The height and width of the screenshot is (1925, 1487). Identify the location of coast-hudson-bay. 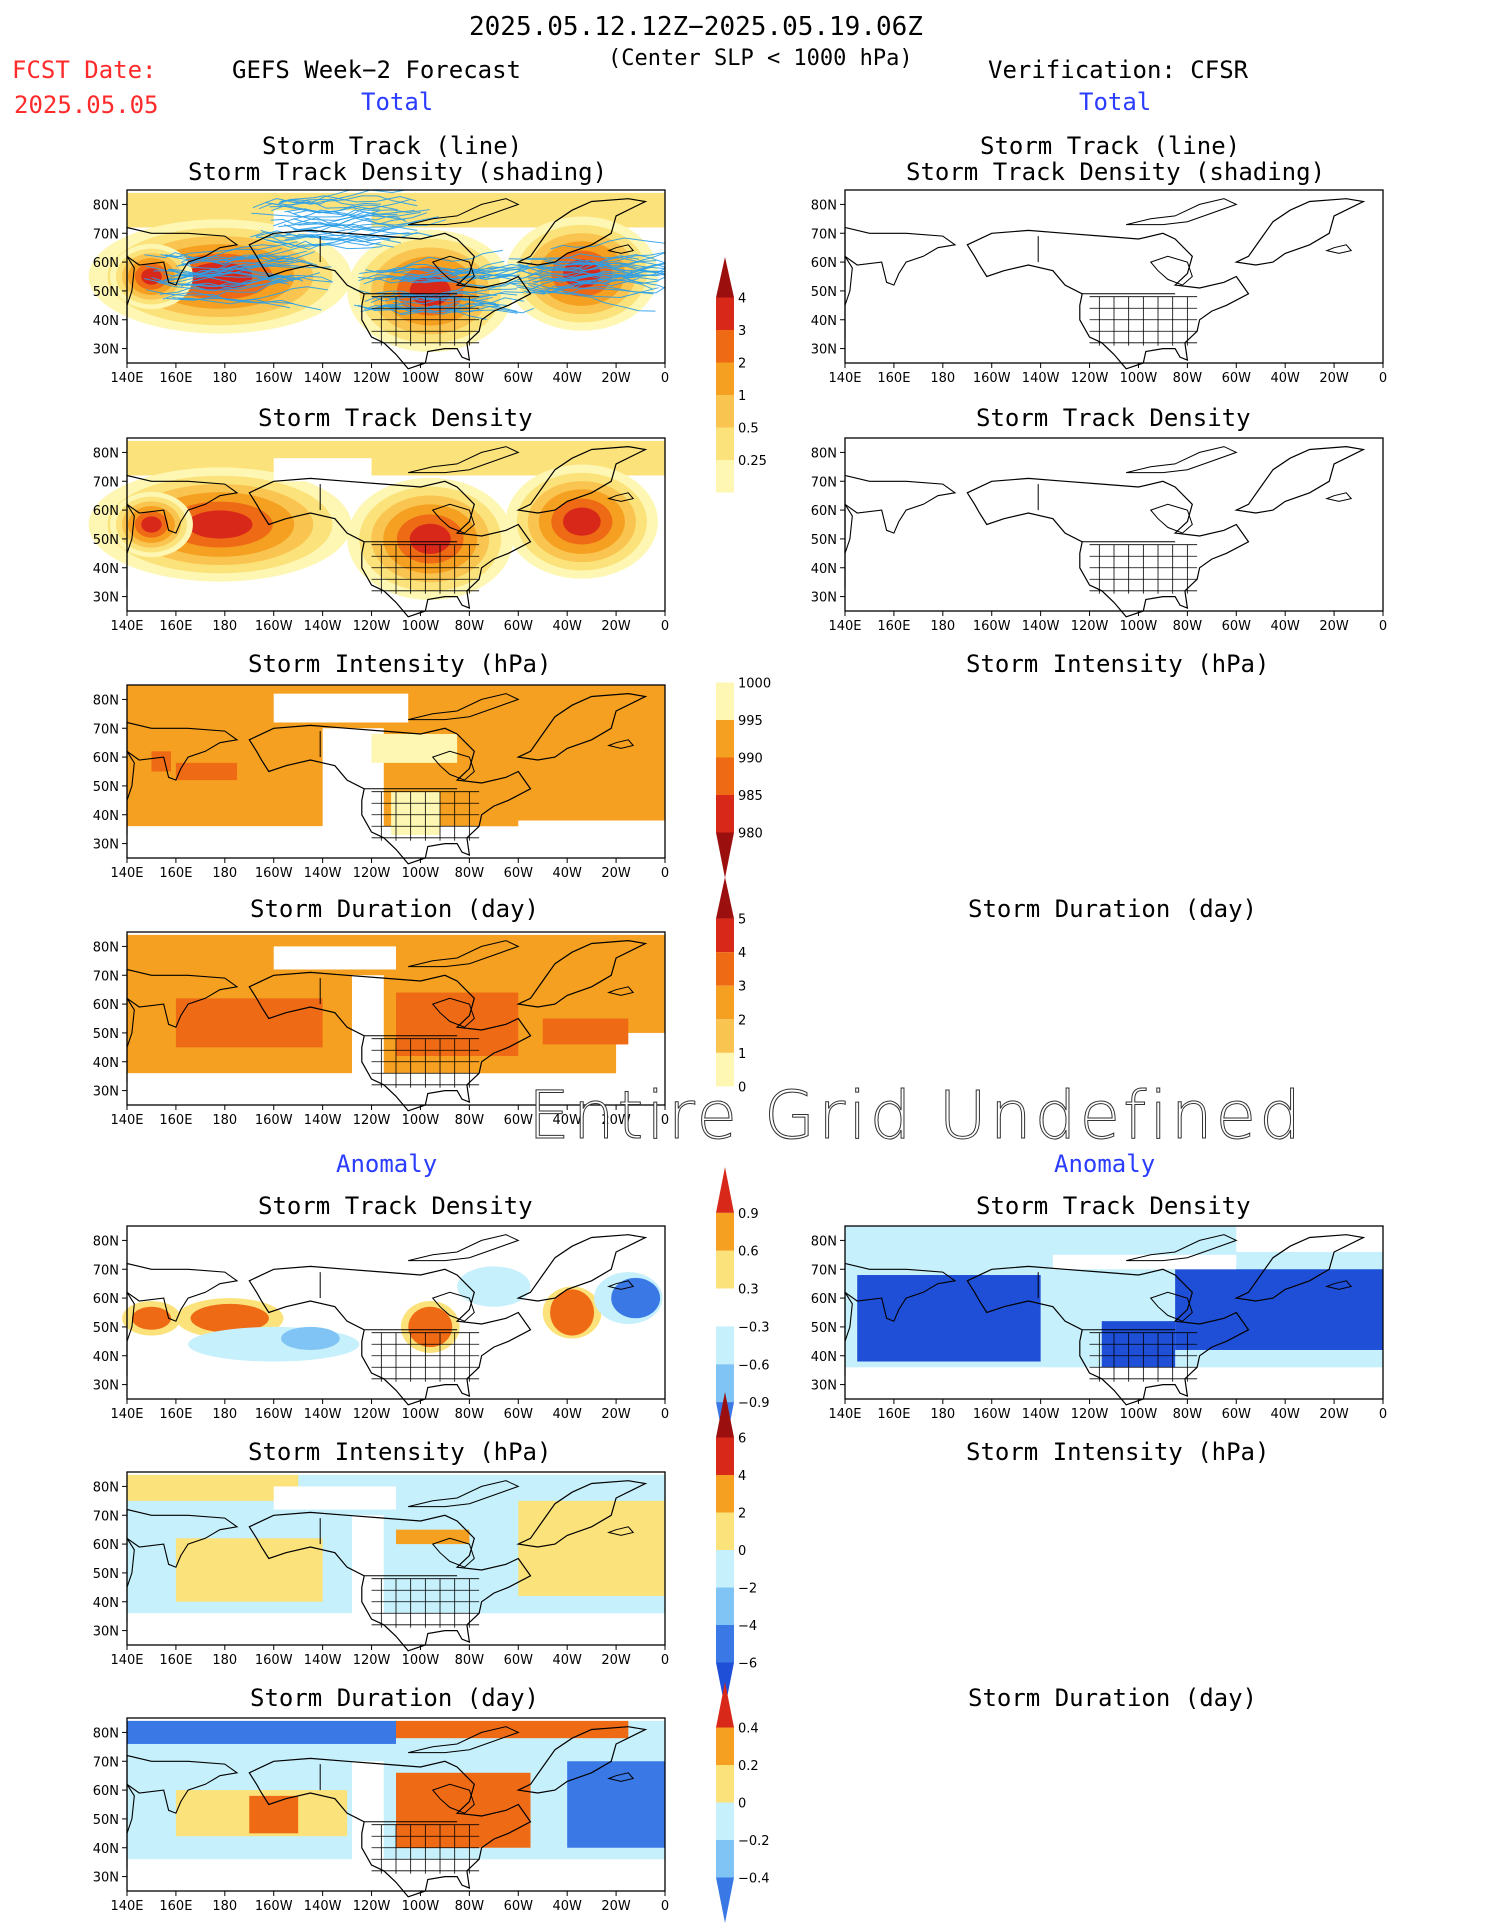
(453, 270).